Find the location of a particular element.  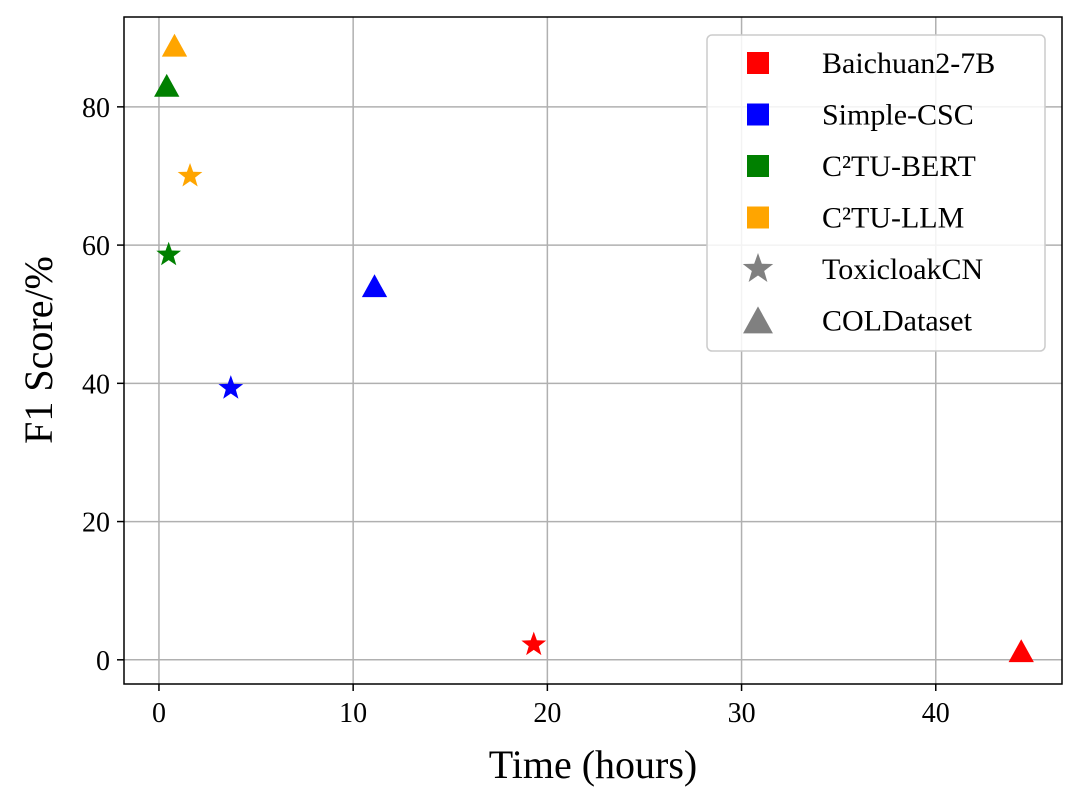

y-tick-label: 0 is located at coordinates (103, 661).